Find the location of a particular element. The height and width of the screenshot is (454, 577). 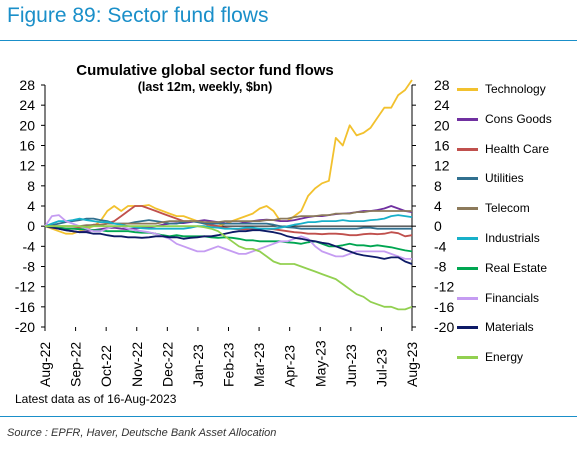

y-tick-label-left: 0 is located at coordinates (31, 226).